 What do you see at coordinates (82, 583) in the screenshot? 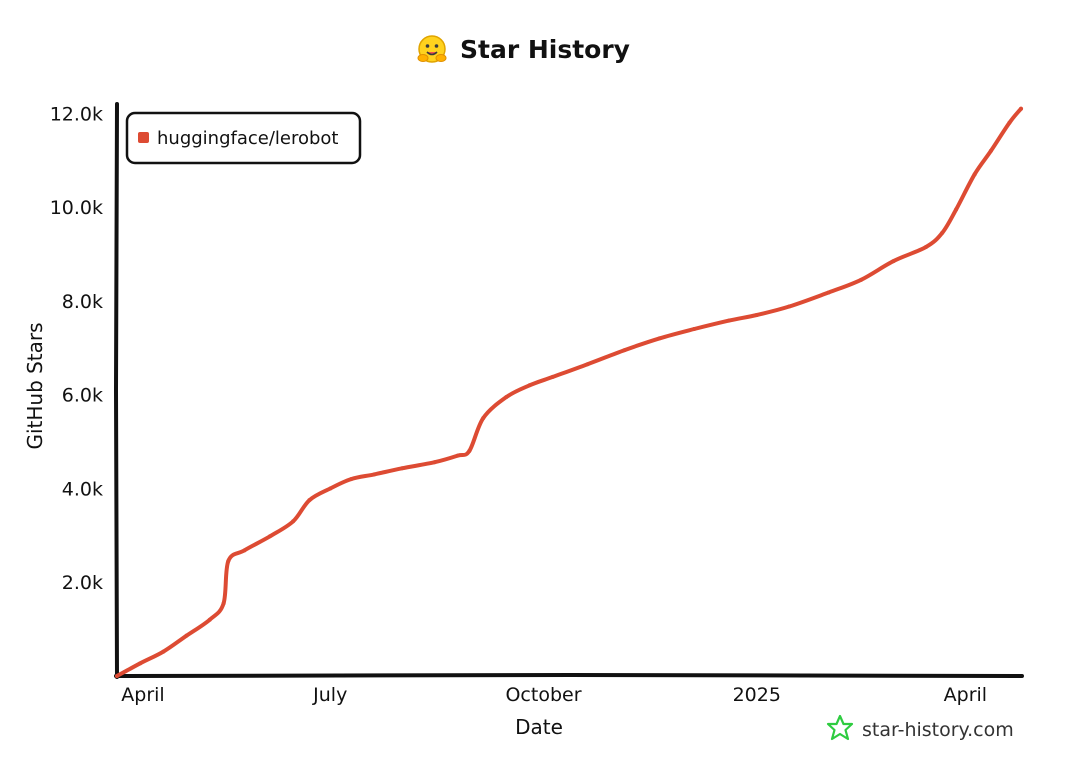
I see `y-tick-label: 2.0k` at bounding box center [82, 583].